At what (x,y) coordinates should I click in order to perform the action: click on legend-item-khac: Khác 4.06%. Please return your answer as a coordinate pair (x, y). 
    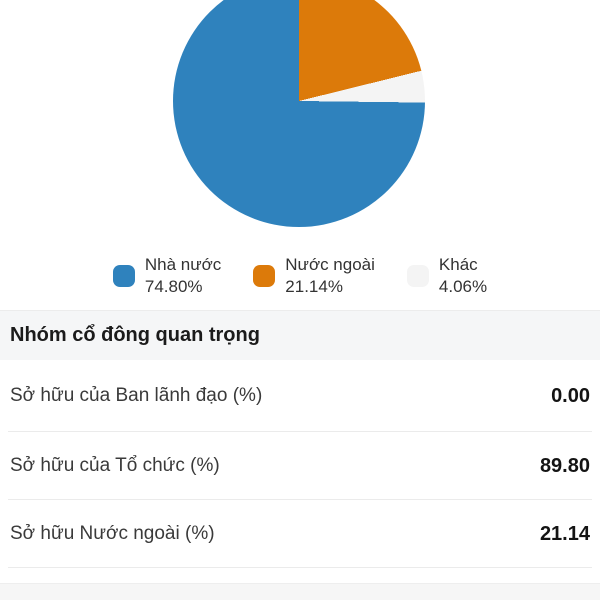
    Looking at the image, I should click on (447, 276).